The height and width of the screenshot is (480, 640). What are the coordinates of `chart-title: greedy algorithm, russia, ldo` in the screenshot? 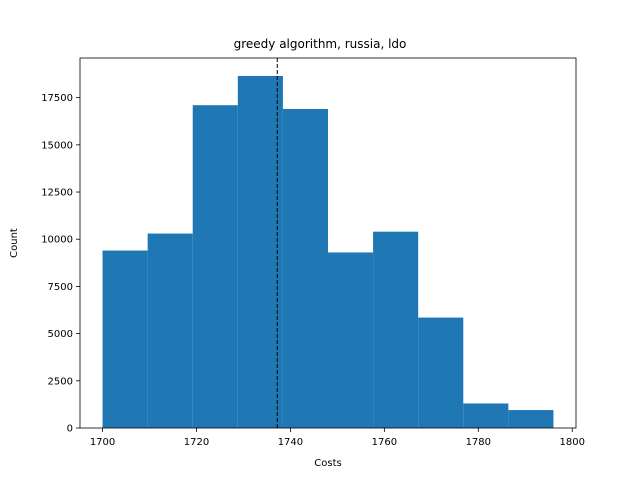 It's located at (320, 44).